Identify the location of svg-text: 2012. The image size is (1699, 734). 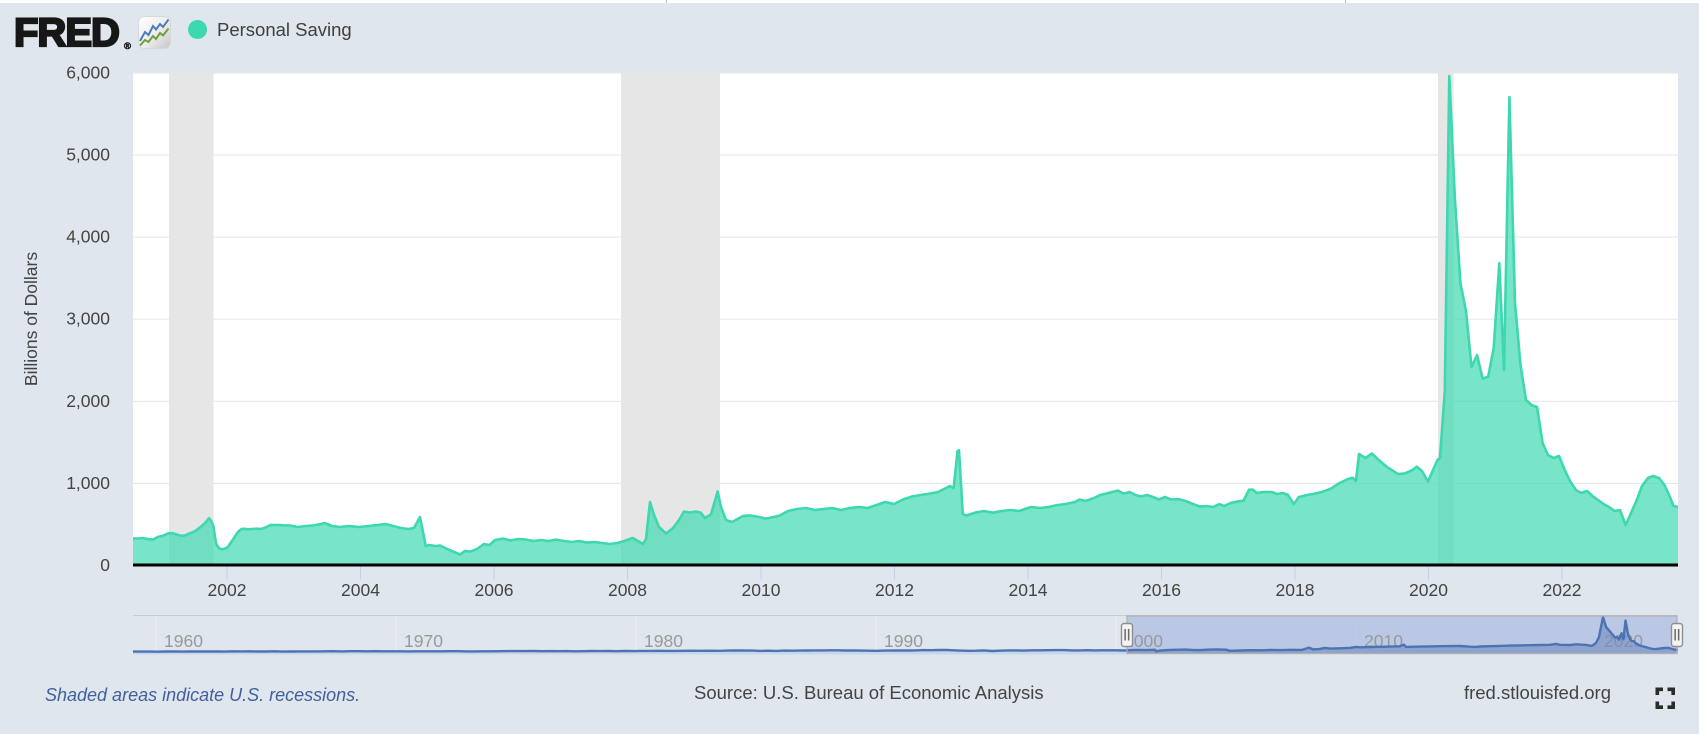
(894, 590).